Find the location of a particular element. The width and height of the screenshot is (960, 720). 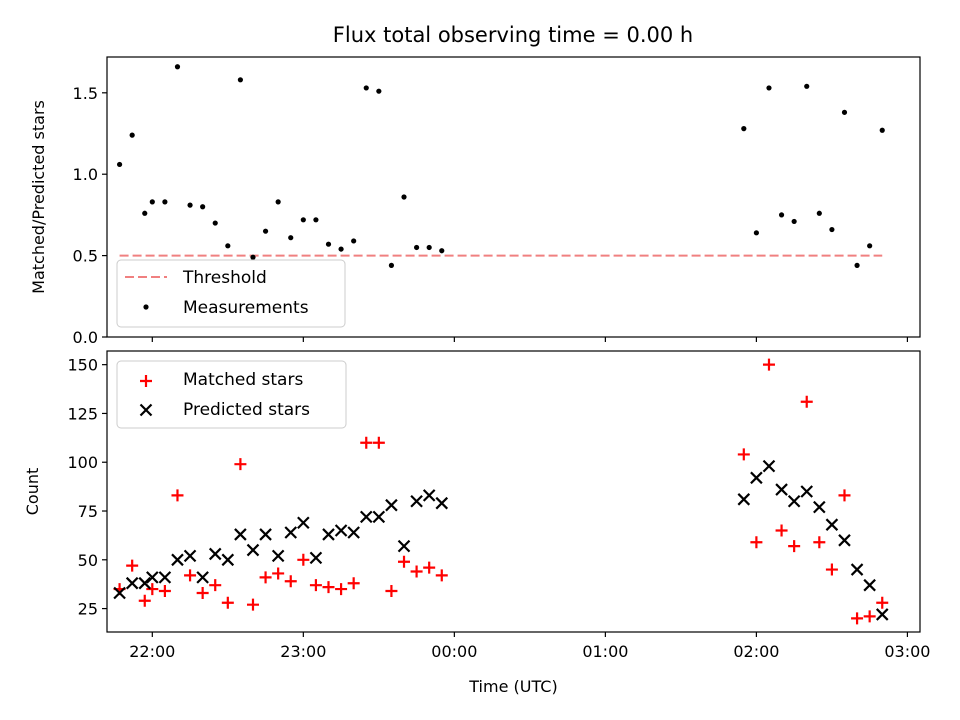

x-tick-label: 00:00 is located at coordinates (454, 651).